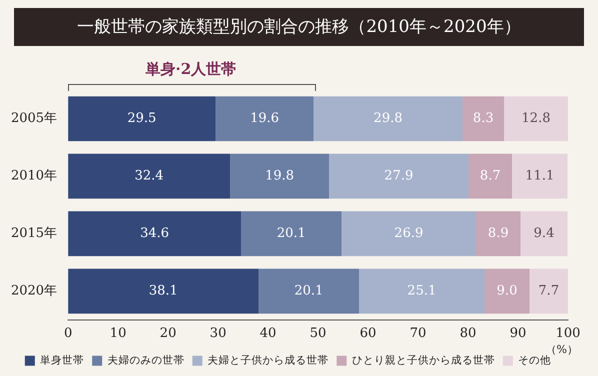  I want to click on legend-label: 単身世帯, so click(62, 359).